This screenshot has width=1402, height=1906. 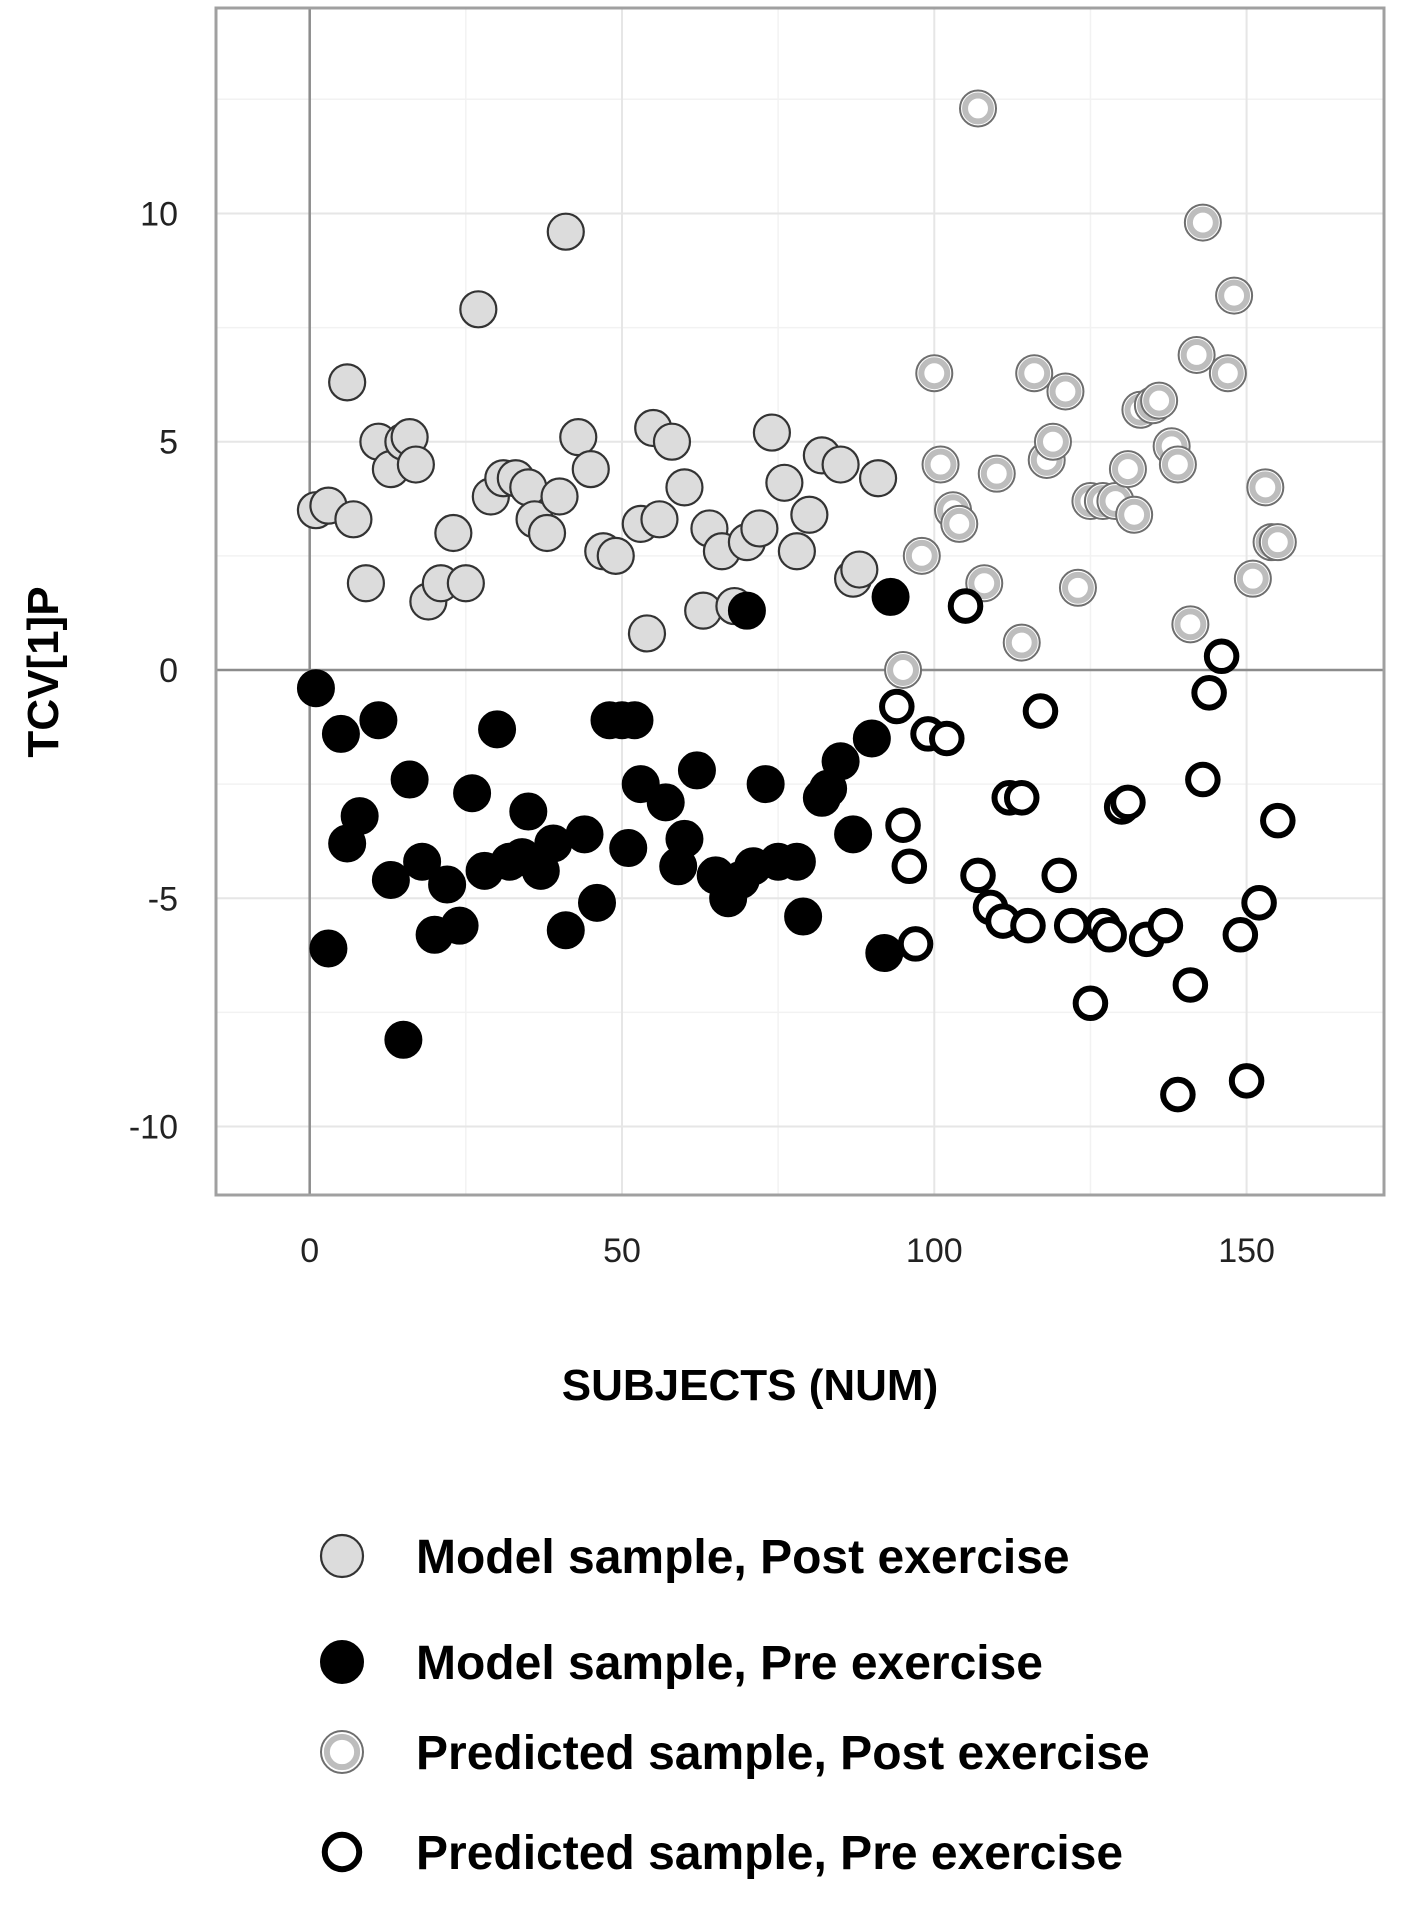 What do you see at coordinates (934, 1251) in the screenshot?
I see `x-tick-label: 100` at bounding box center [934, 1251].